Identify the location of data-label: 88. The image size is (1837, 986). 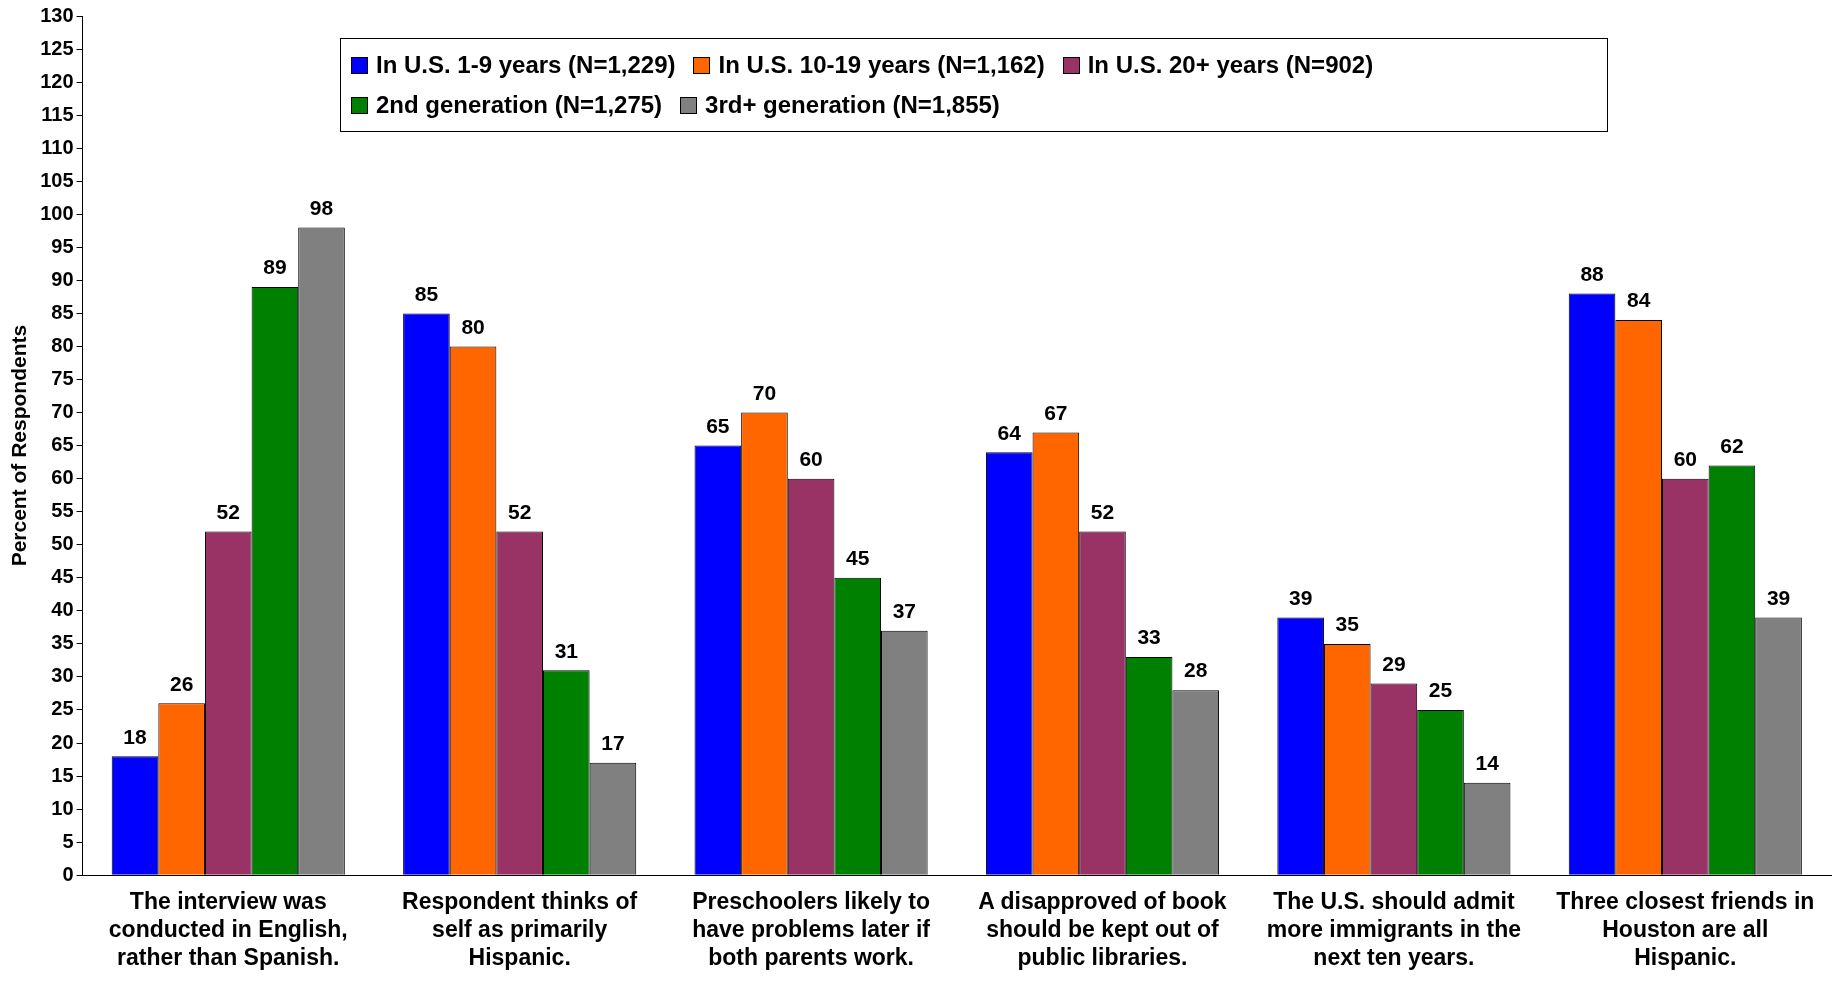
(1592, 273).